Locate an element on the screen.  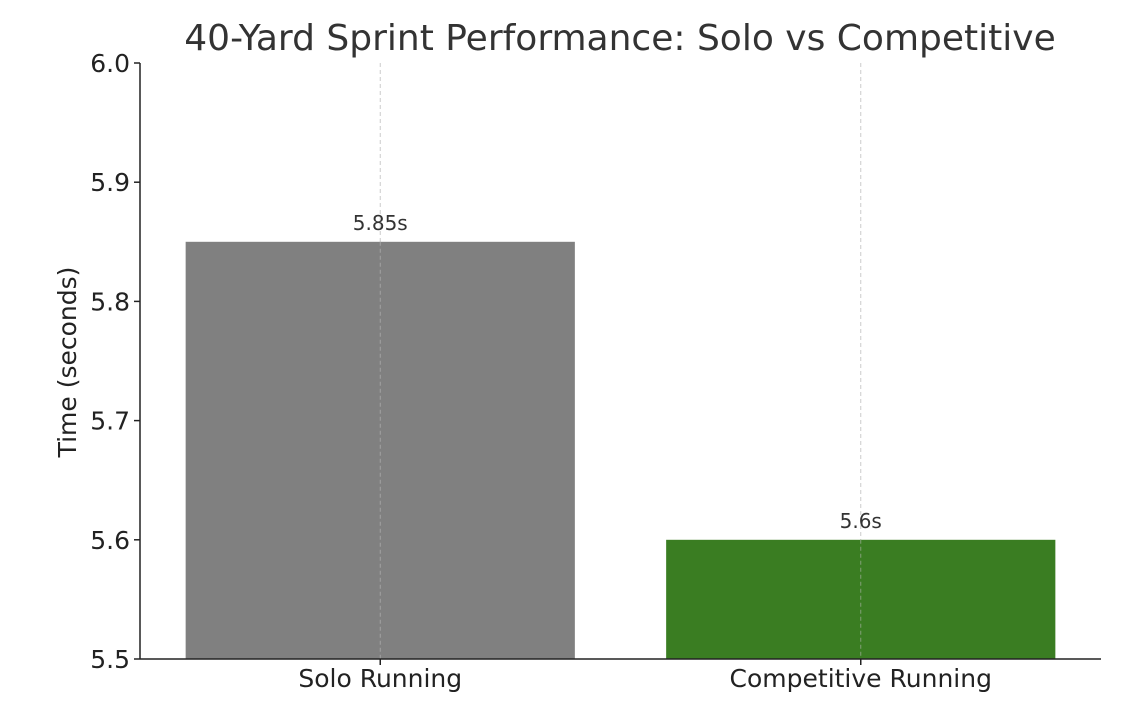
x-tick-label: Solo Running is located at coordinates (380, 678).